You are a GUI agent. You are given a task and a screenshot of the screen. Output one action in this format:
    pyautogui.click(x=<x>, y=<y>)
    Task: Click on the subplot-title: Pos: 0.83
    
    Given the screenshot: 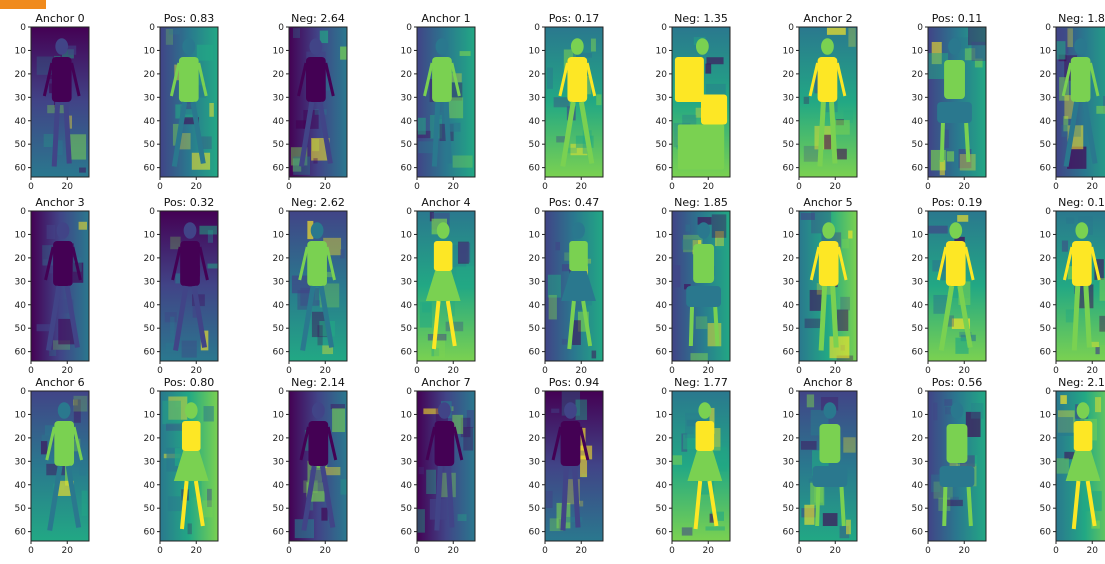 What is the action you would take?
    pyautogui.click(x=189, y=18)
    